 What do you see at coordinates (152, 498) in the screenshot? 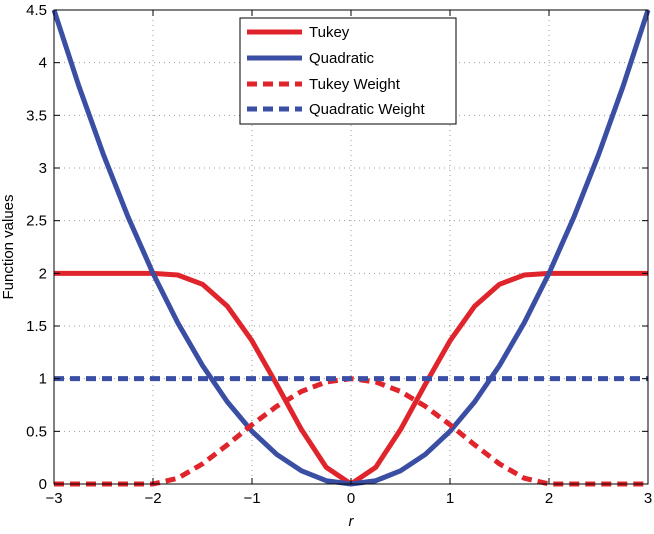
I see `x-tick-label: −2` at bounding box center [152, 498].